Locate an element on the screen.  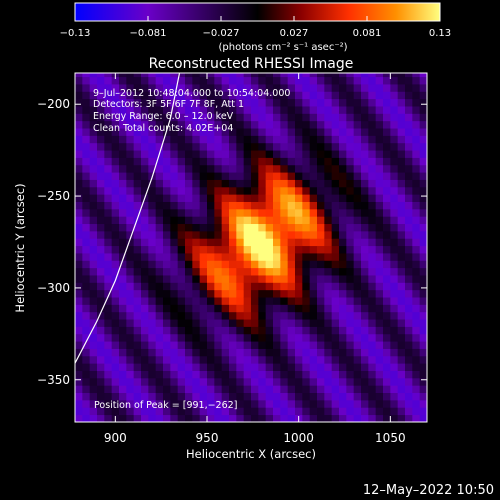
chart-title: Reconstructed RHESSI Image is located at coordinates (251, 64).